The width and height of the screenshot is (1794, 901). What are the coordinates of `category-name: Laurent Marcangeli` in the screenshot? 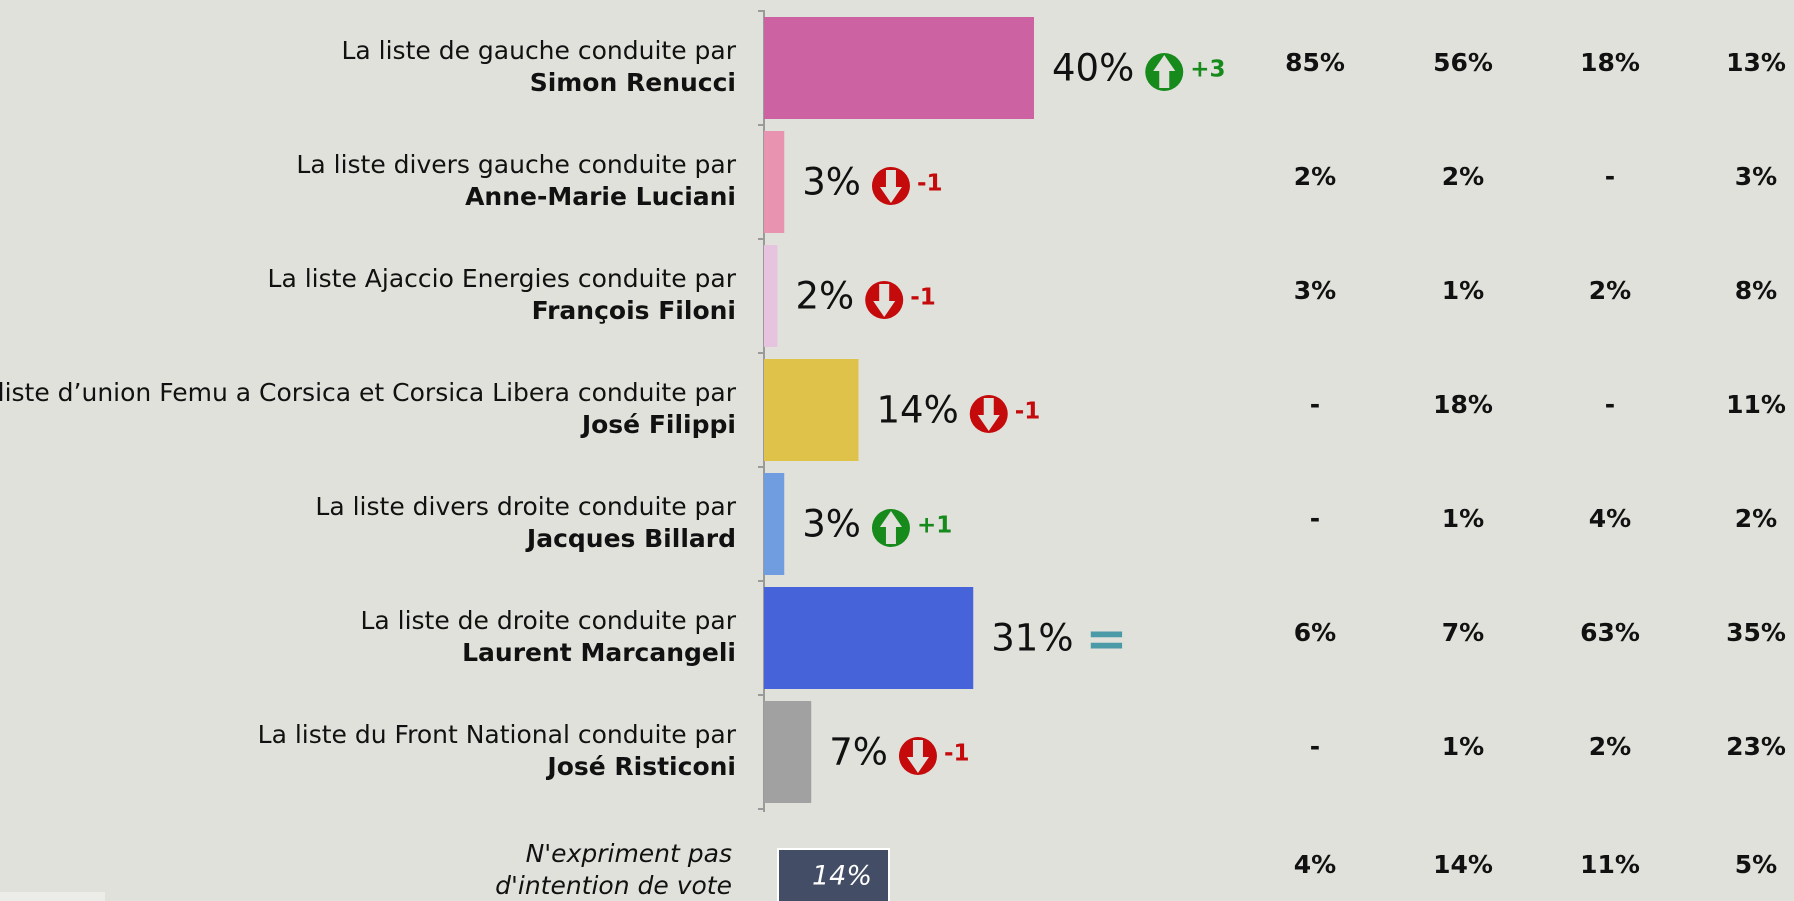 It's located at (599, 652).